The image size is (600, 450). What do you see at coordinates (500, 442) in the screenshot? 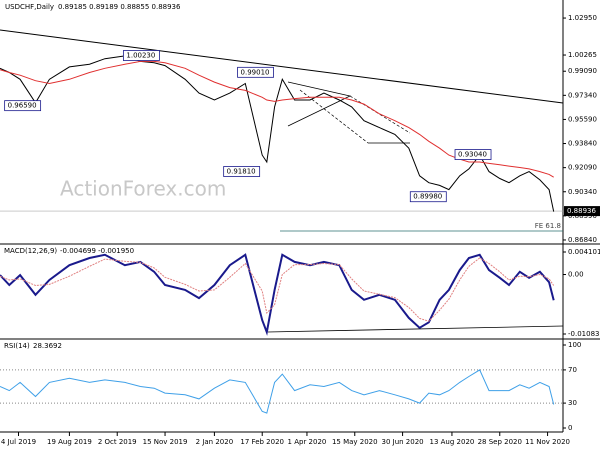
I see `x-tick-label: 28 Sep 2020` at bounding box center [500, 442].